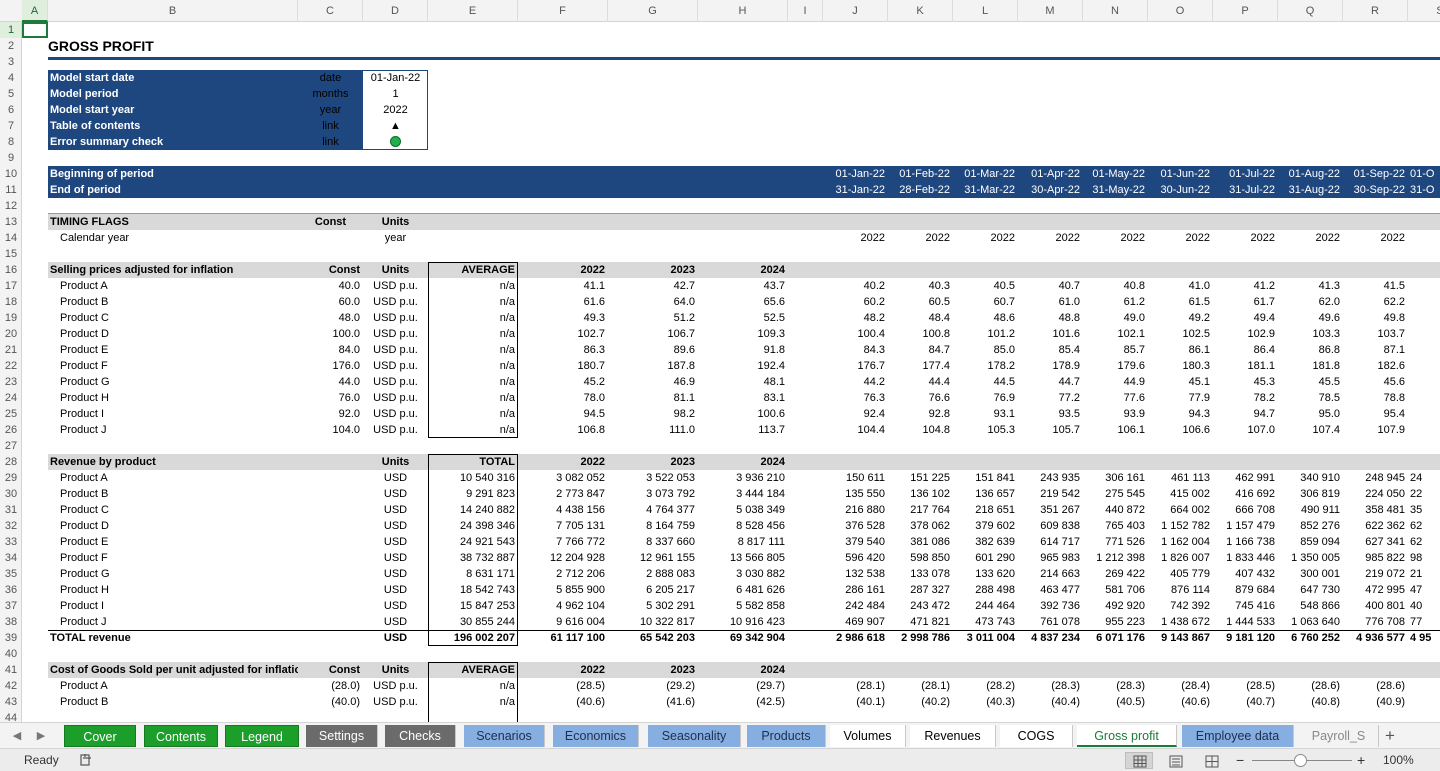  I want to click on year-header: 2024, so click(772, 462).